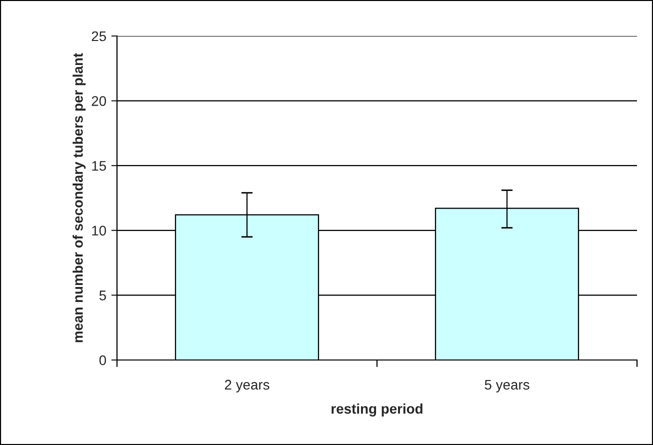 The image size is (653, 445). What do you see at coordinates (99, 36) in the screenshot?
I see `y-tick-label: 25` at bounding box center [99, 36].